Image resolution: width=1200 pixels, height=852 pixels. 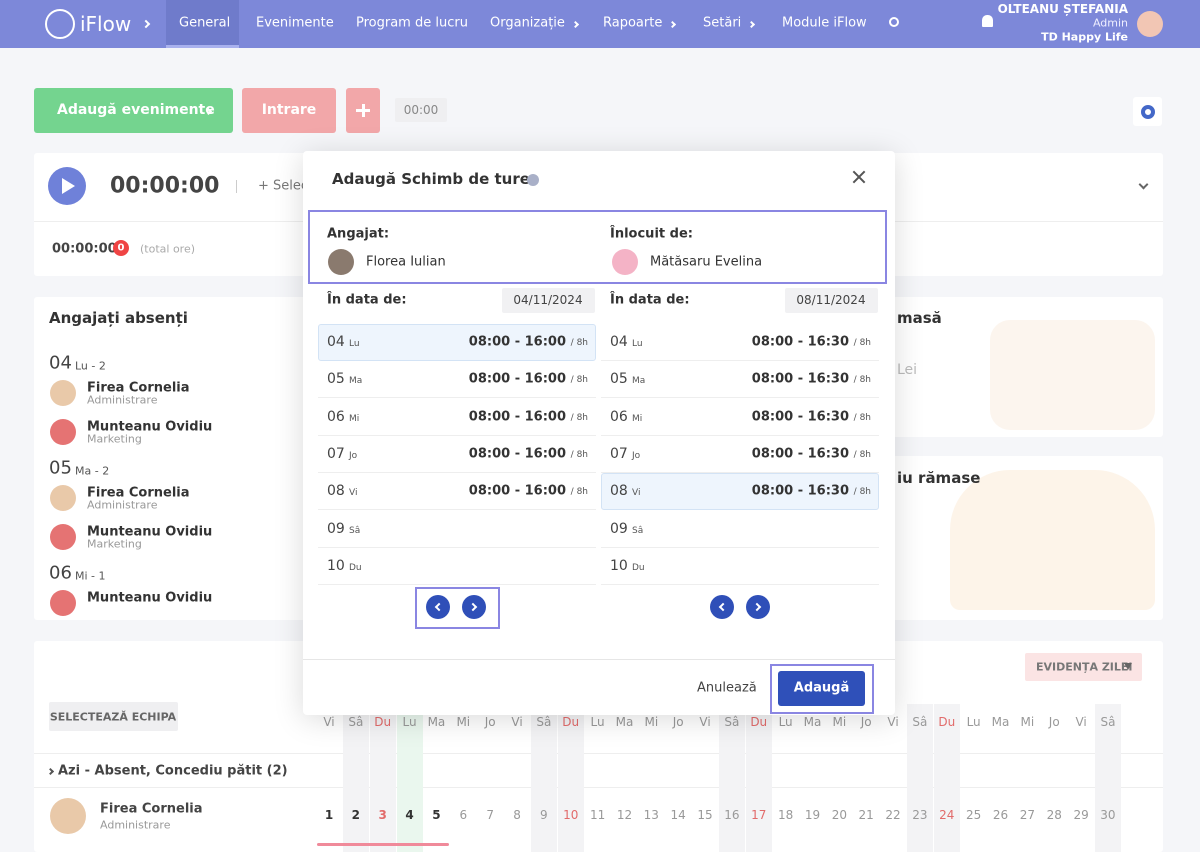 What do you see at coordinates (633, 23) in the screenshot?
I see `nav-item: Rapoarte` at bounding box center [633, 23].